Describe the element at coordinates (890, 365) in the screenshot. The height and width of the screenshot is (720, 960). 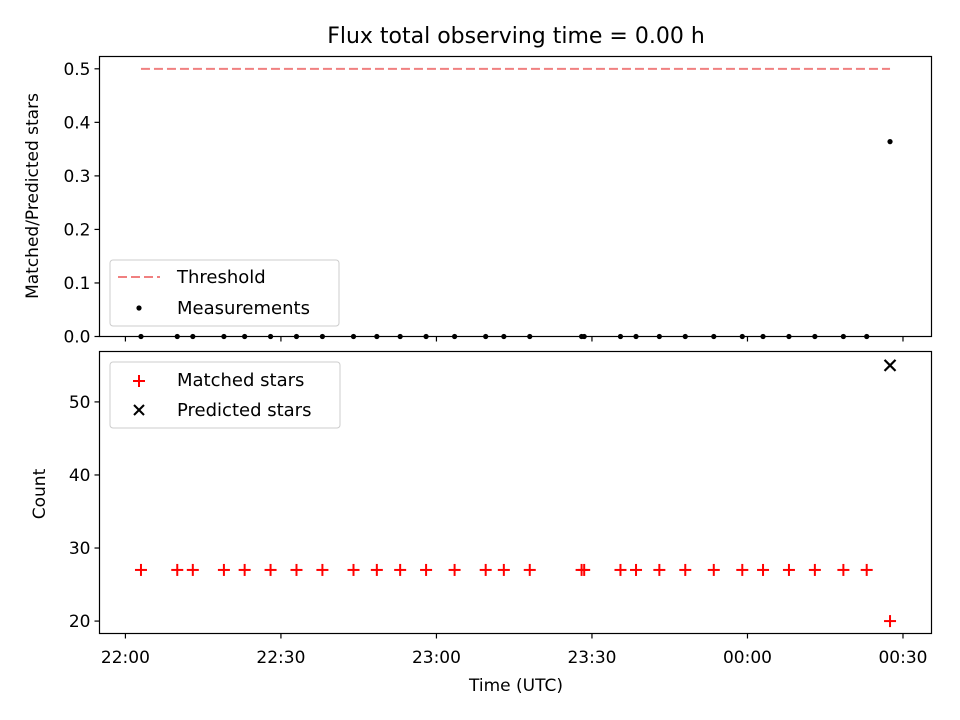
I see `predicted-star-point` at that location.